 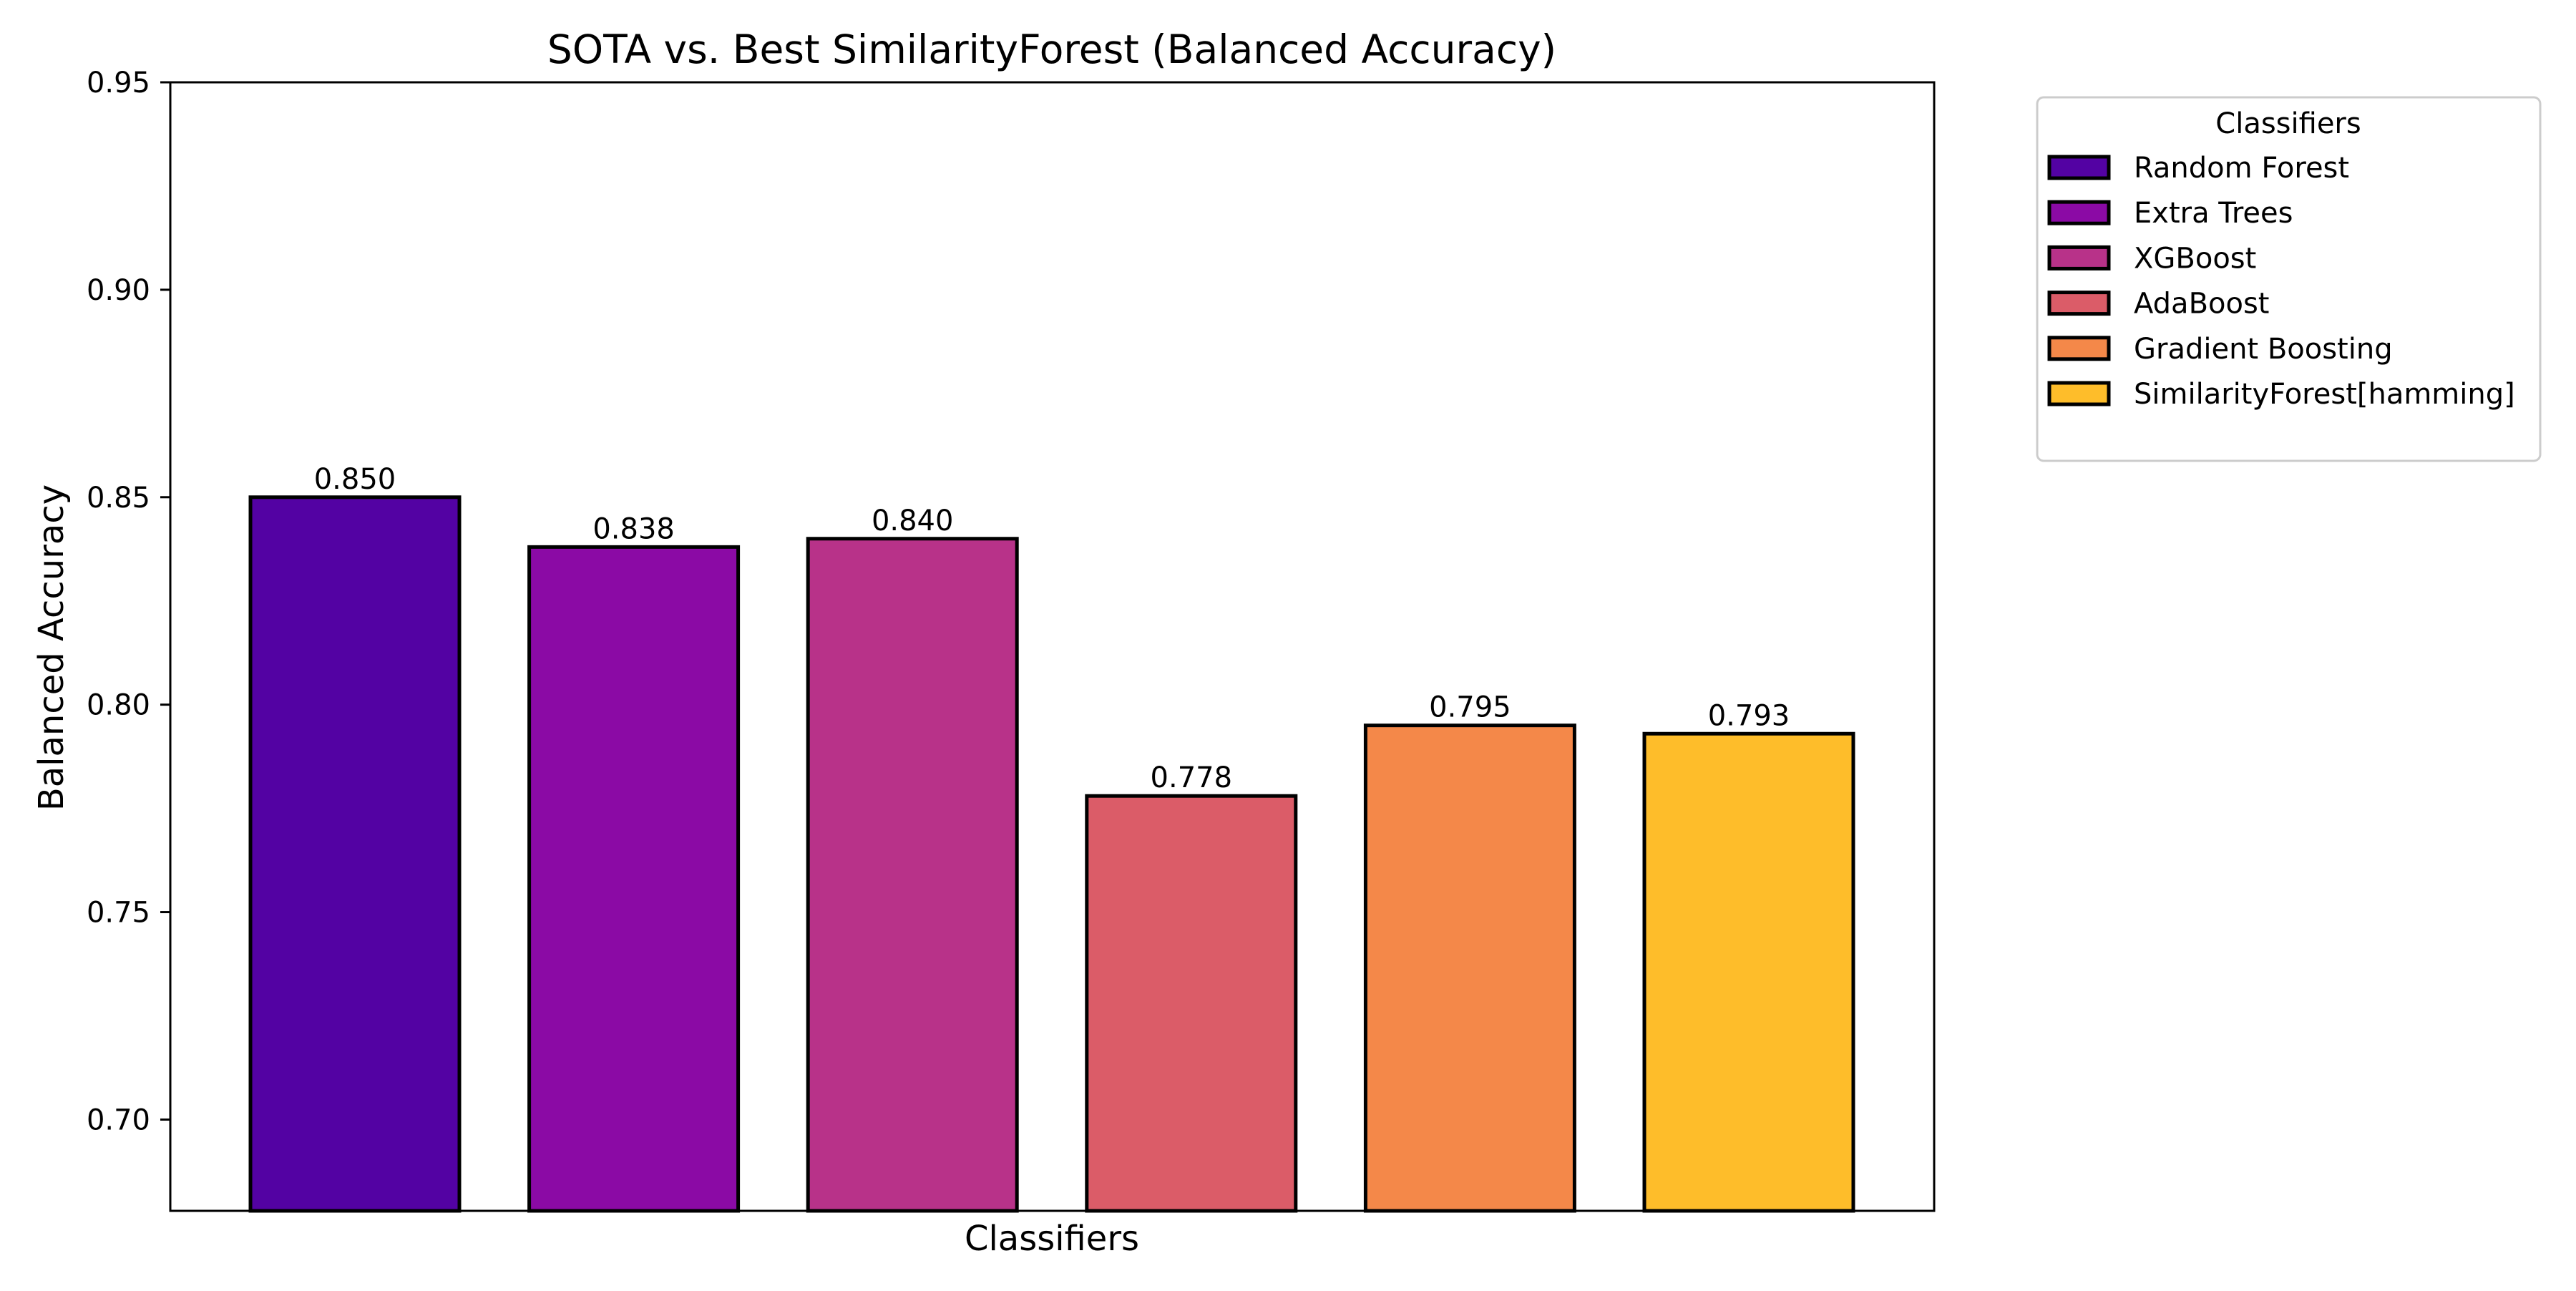 I want to click on legend-label: Gradient Boosting, so click(x=2263, y=349).